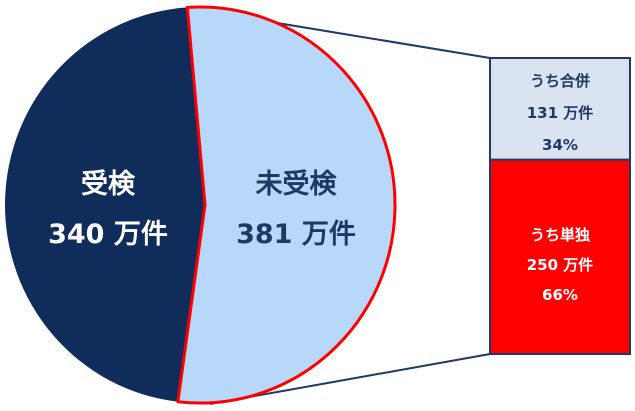 The height and width of the screenshot is (411, 635). What do you see at coordinates (560, 235) in the screenshot?
I see `bar-label-tandoku: うち単独` at bounding box center [560, 235].